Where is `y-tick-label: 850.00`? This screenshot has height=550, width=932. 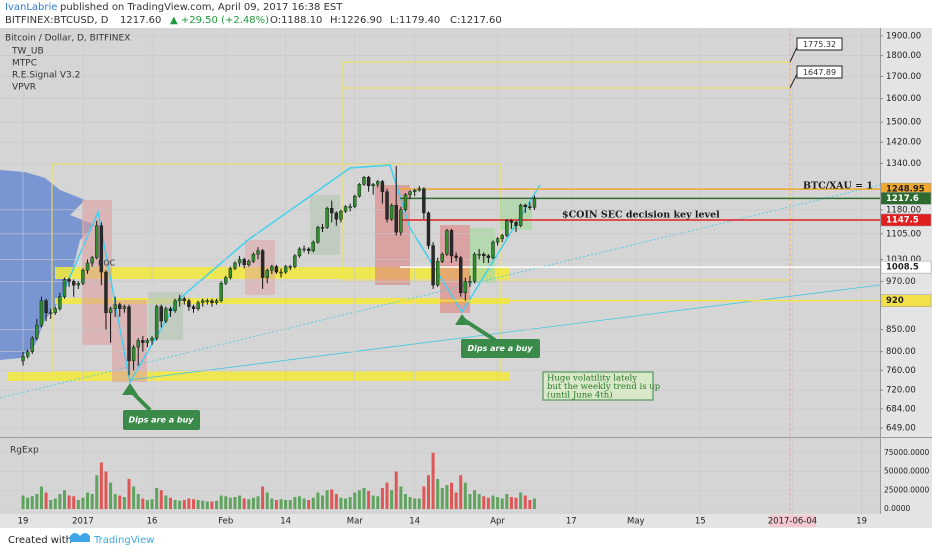
y-tick-label: 850.00 is located at coordinates (901, 330).